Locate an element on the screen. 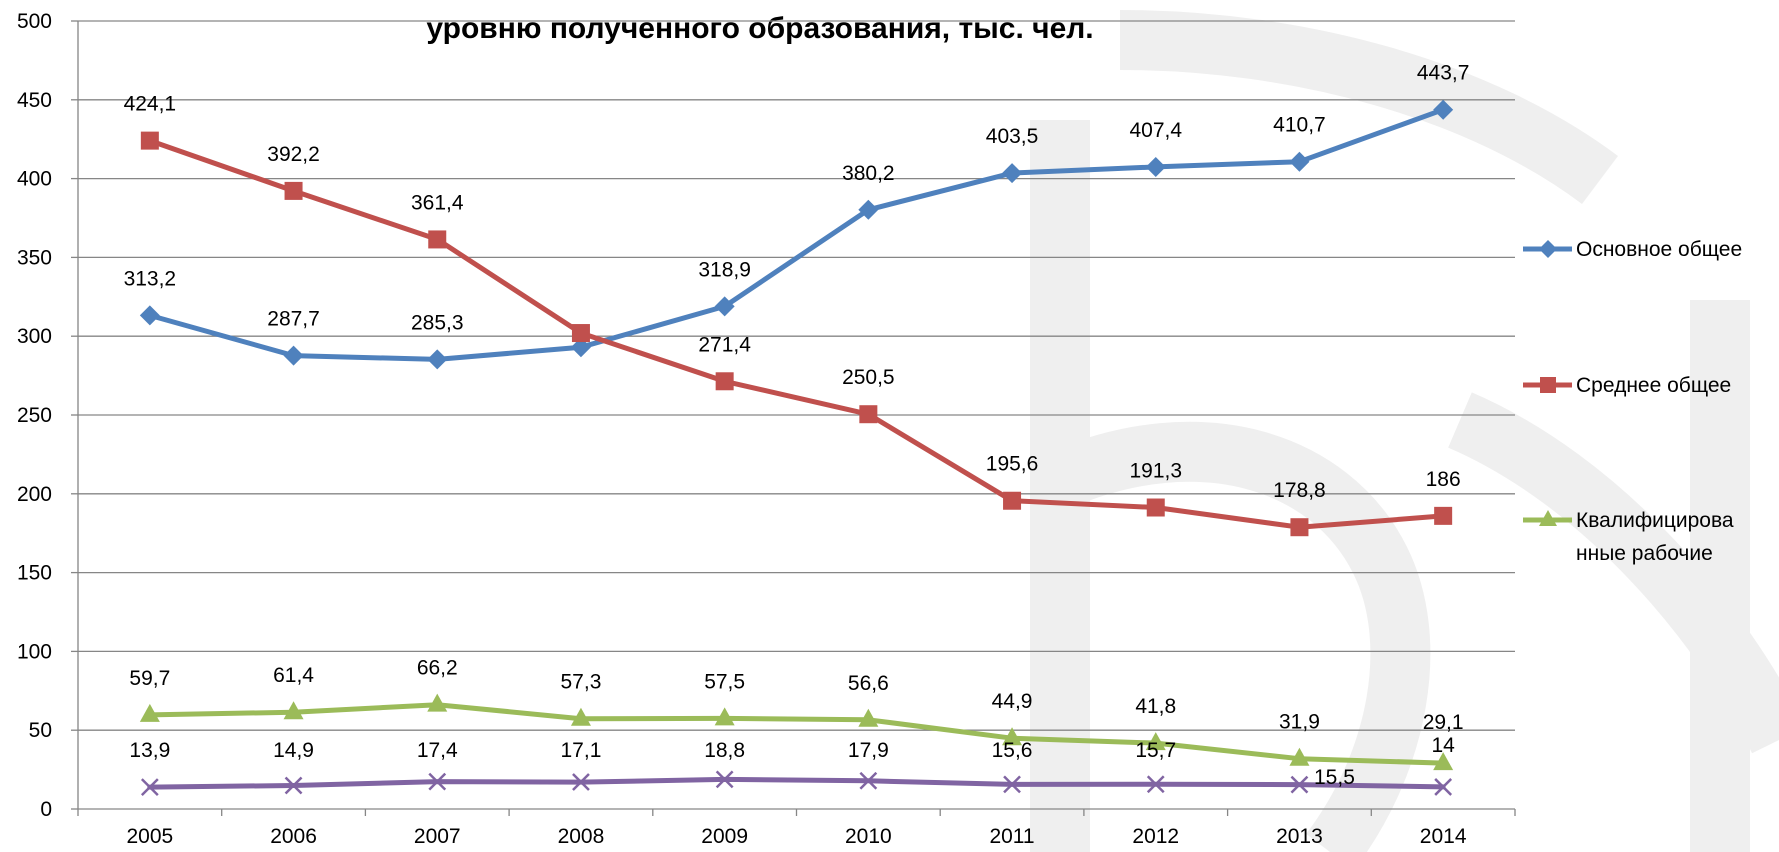 The width and height of the screenshot is (1779, 852). data-label: 410,7 is located at coordinates (1299, 125).